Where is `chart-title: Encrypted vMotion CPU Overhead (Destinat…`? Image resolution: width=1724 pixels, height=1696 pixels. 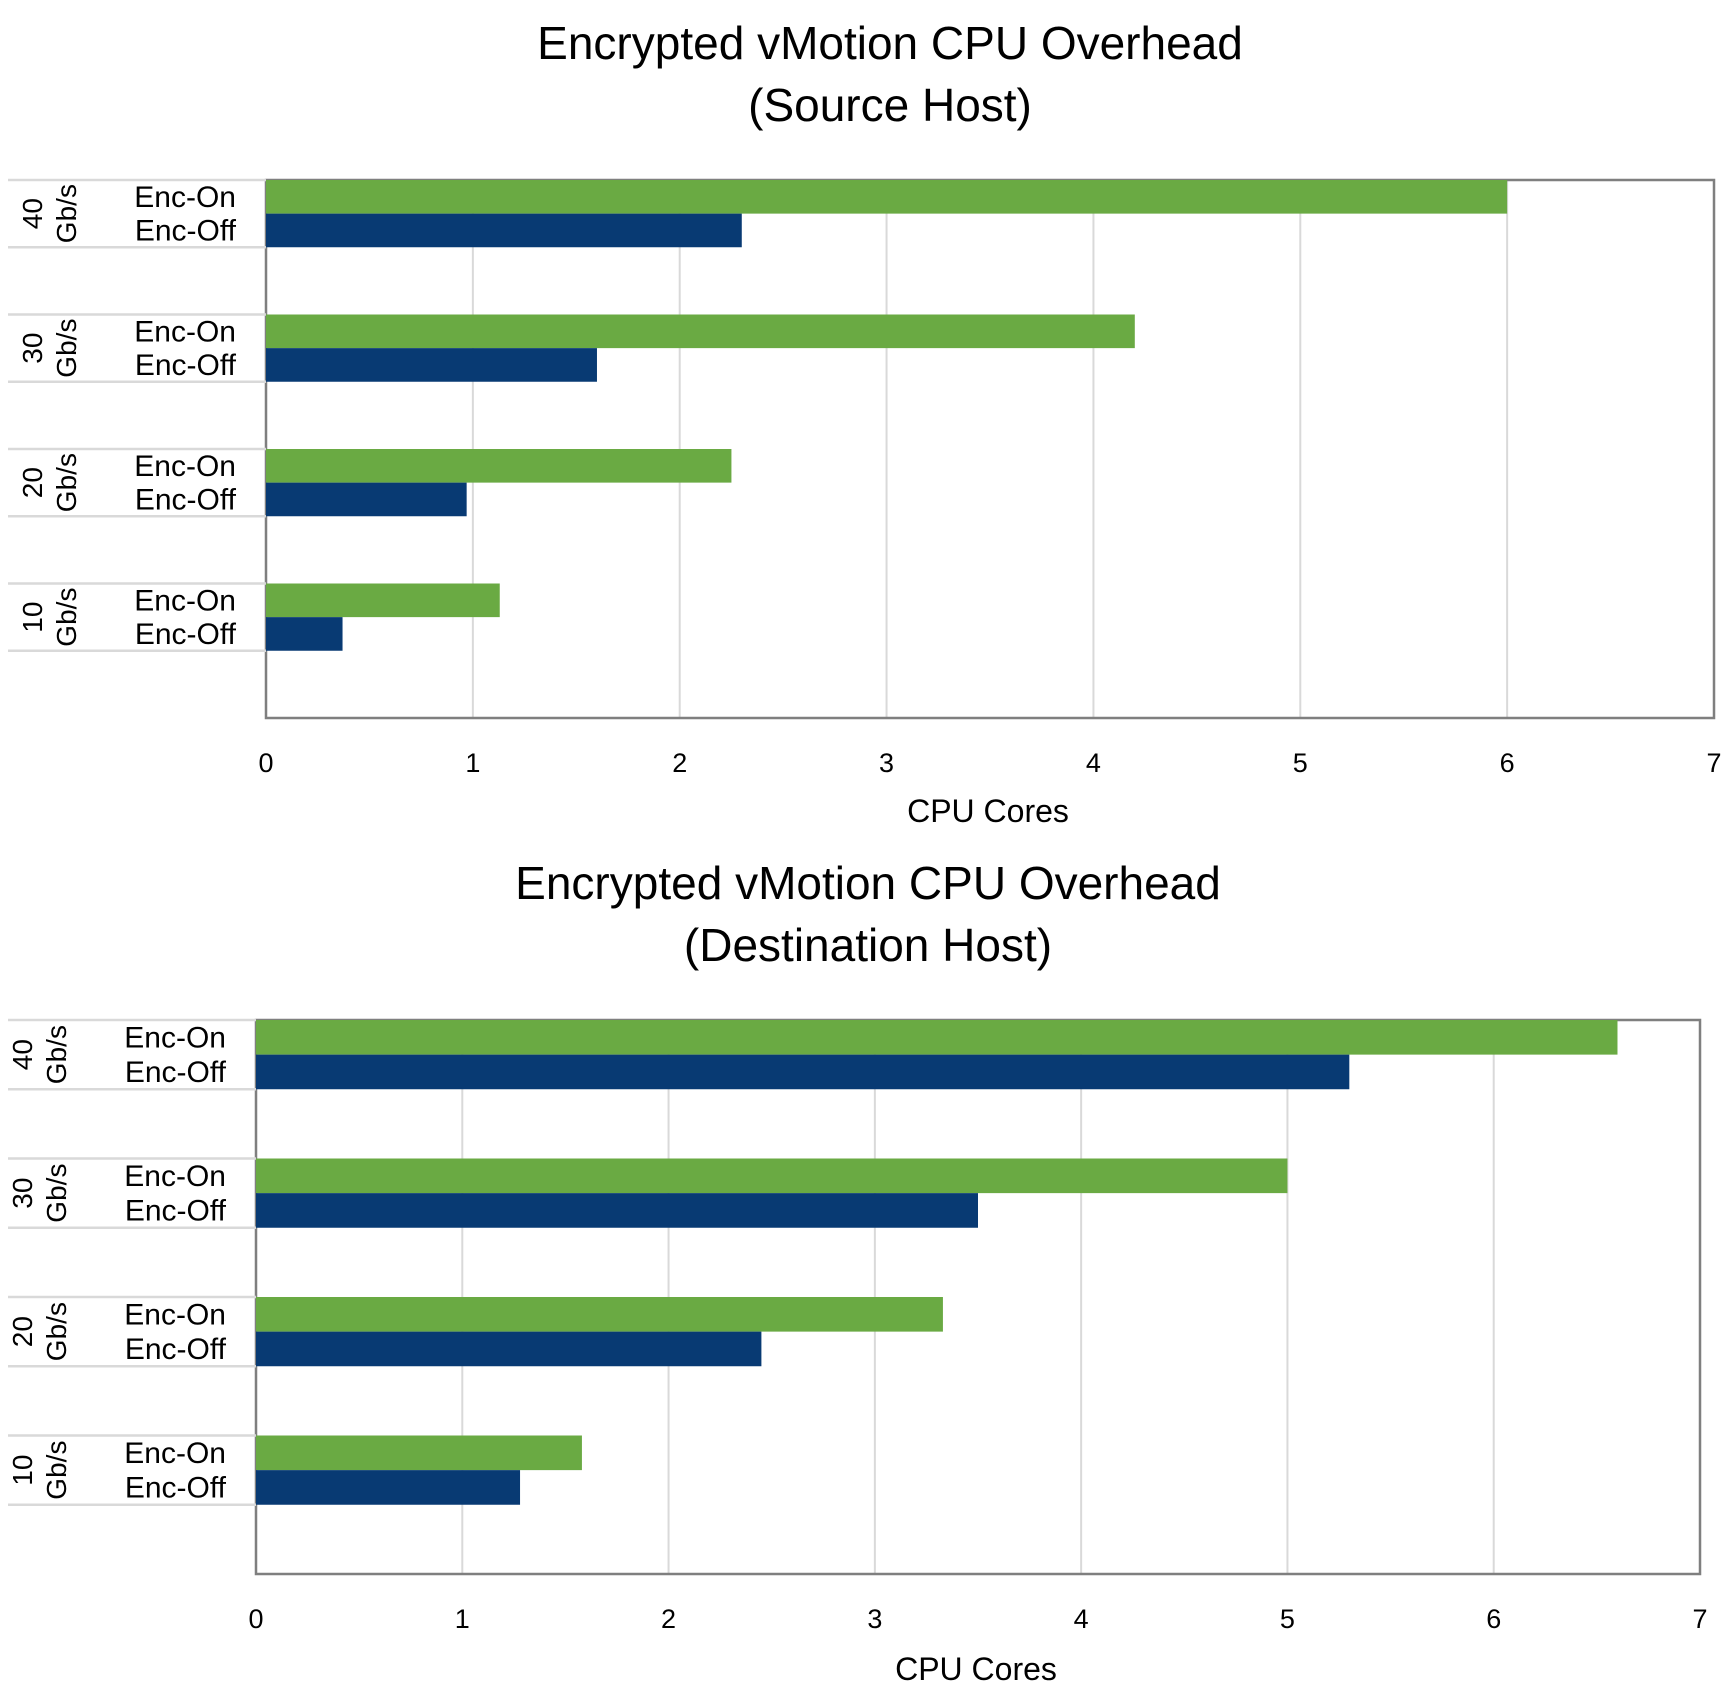 chart-title: Encrypted vMotion CPU Overhead (Destinat… is located at coordinates (862, 914).